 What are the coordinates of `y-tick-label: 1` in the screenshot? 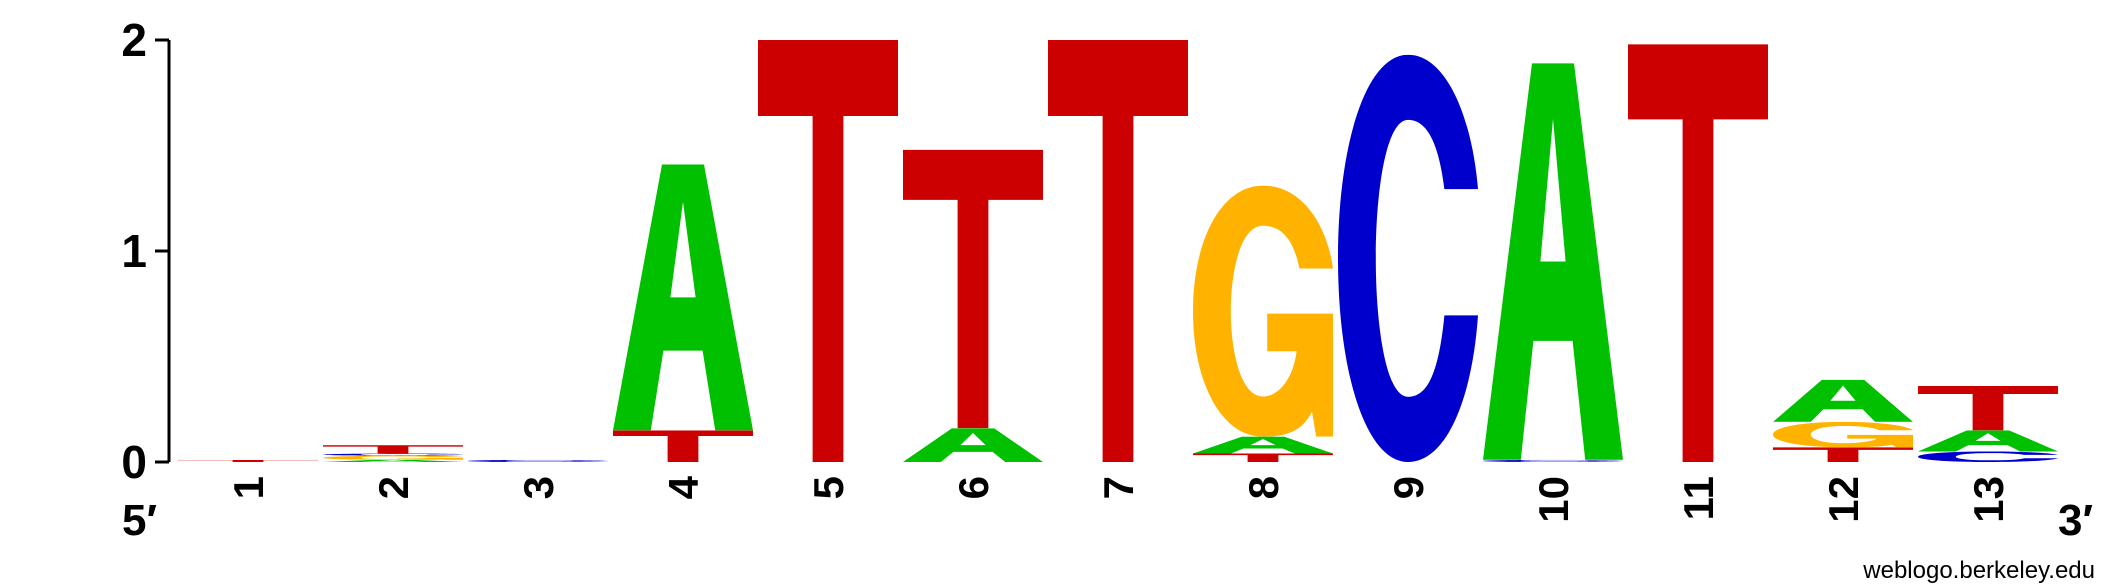 It's located at (134, 251).